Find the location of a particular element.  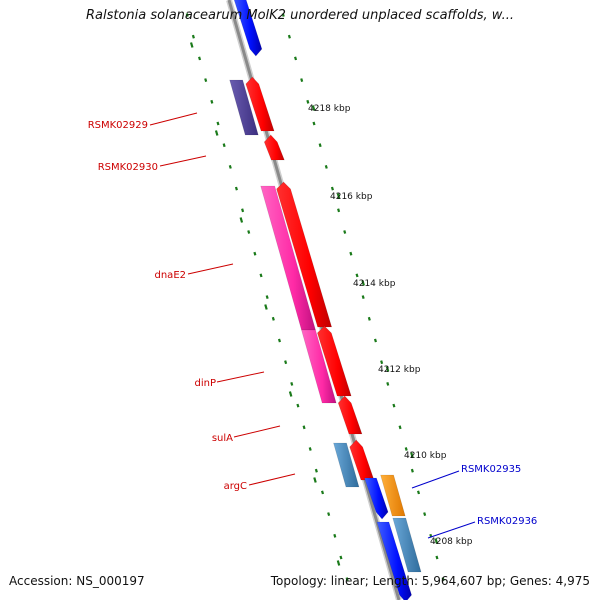

gene-label-rsmk02935: RSMK02935 is located at coordinates (491, 469).